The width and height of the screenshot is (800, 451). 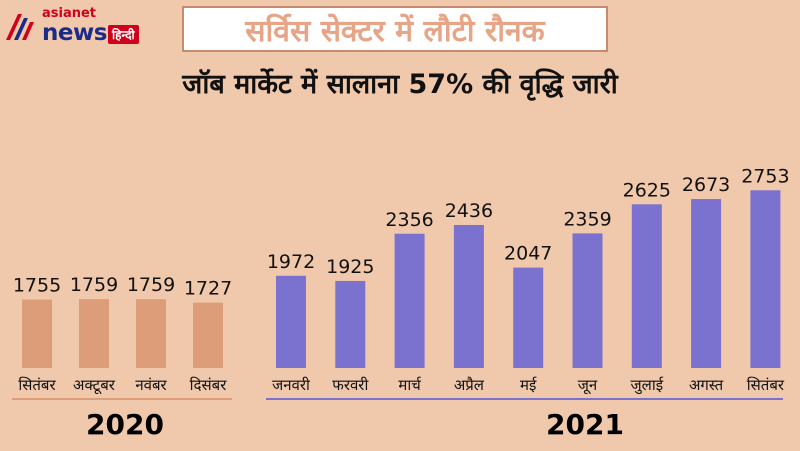 What do you see at coordinates (647, 190) in the screenshot?
I see `value-label-2021-6: 2625` at bounding box center [647, 190].